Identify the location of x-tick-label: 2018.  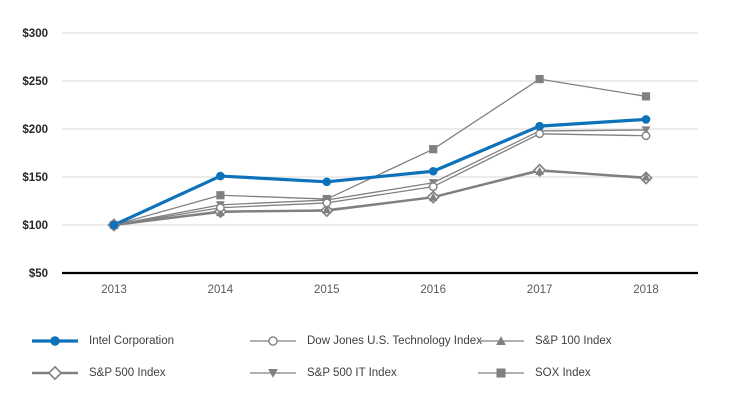
(646, 290).